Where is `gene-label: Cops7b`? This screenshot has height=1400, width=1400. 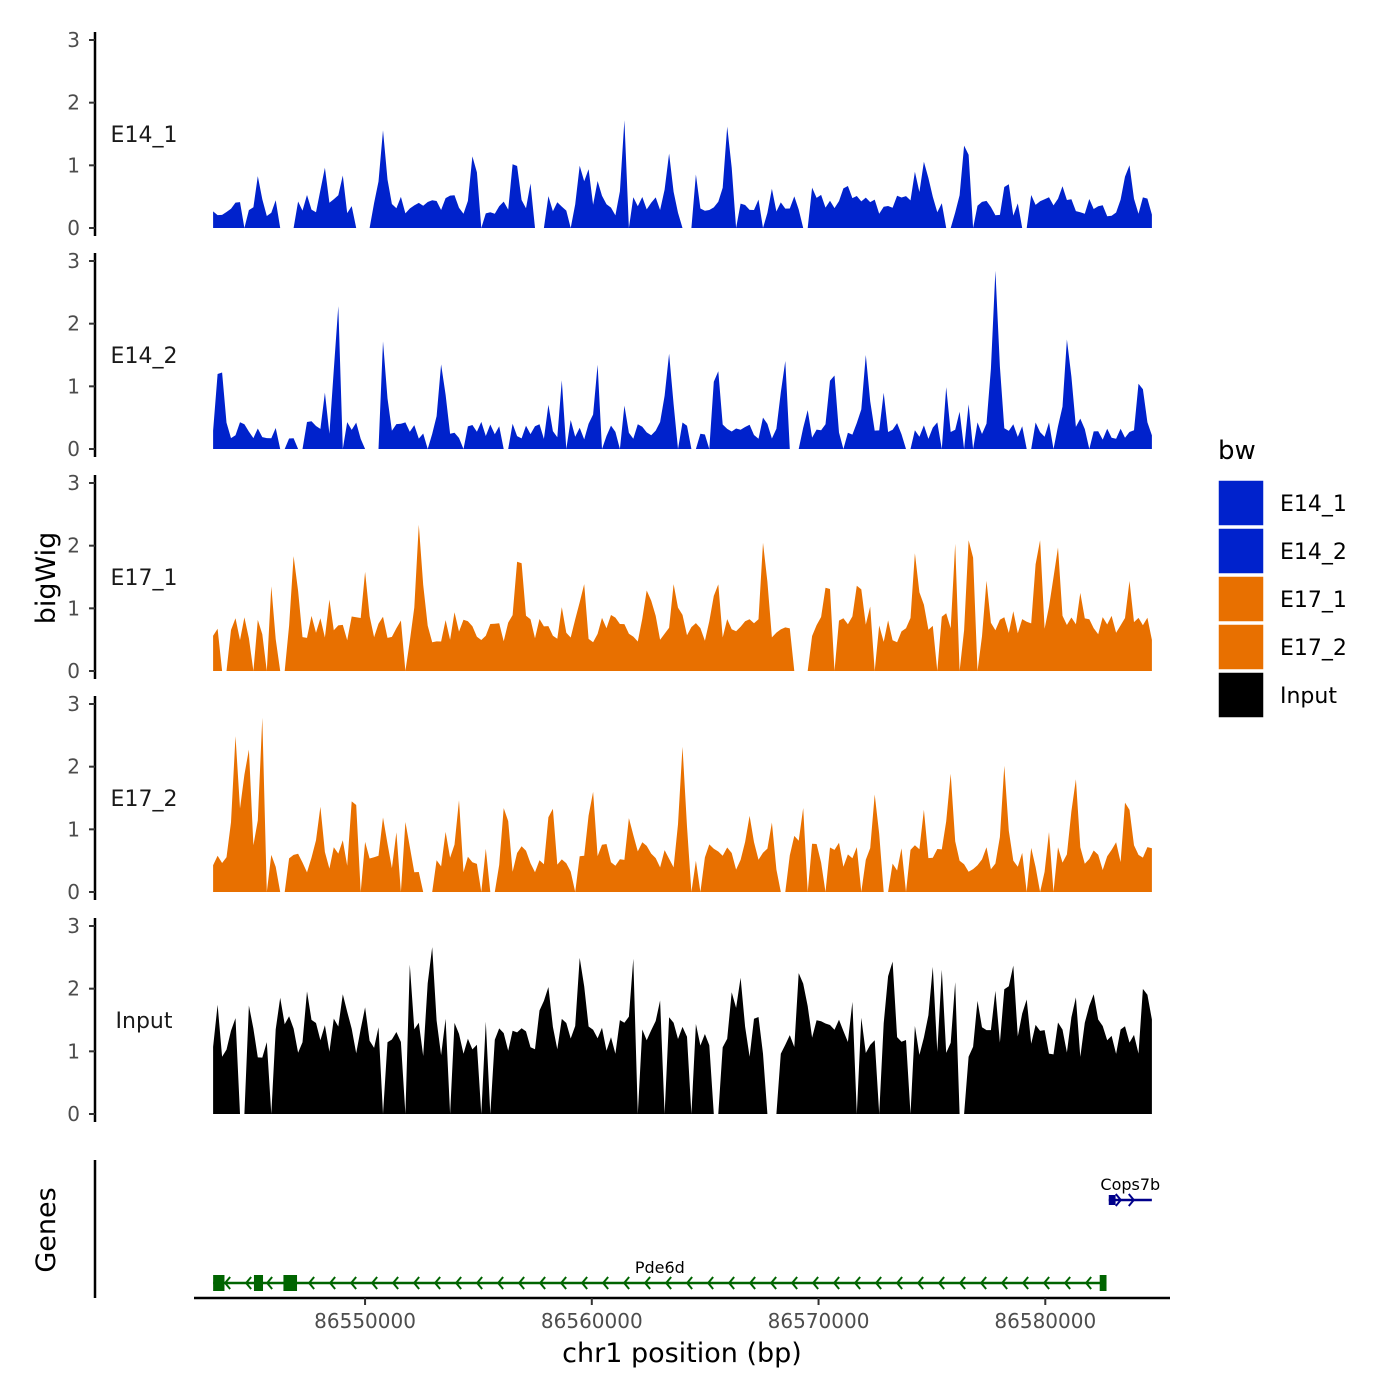
gene-label: Cops7b is located at coordinates (1130, 1184).